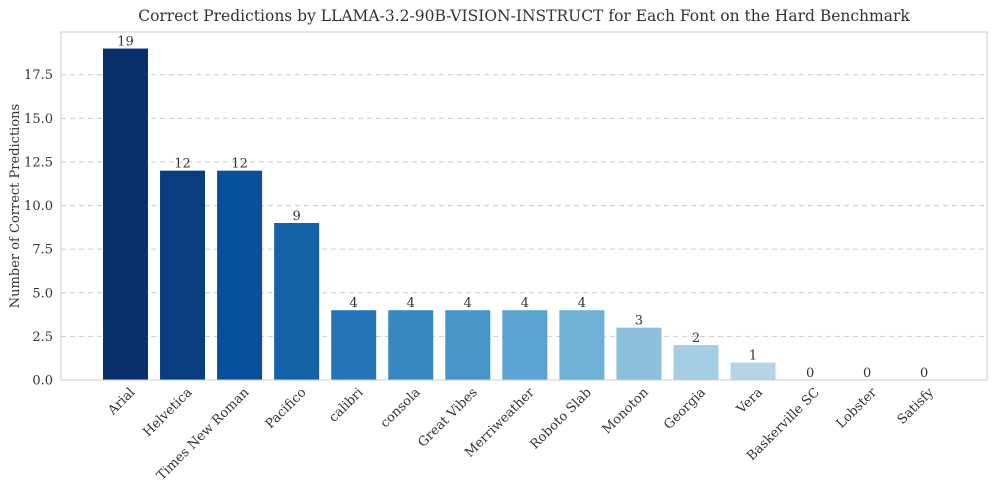  What do you see at coordinates (125, 42) in the screenshot?
I see `bar-value-label: 19` at bounding box center [125, 42].